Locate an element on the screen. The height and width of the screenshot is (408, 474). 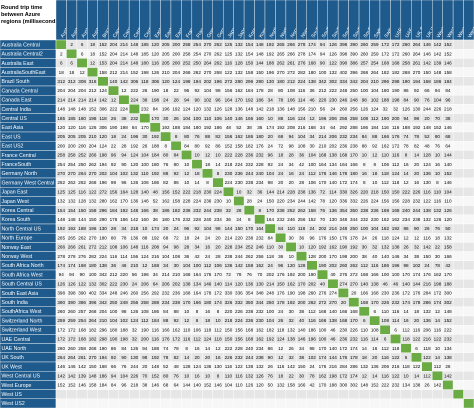
cell-value: 252 is located at coordinates (82, 155).